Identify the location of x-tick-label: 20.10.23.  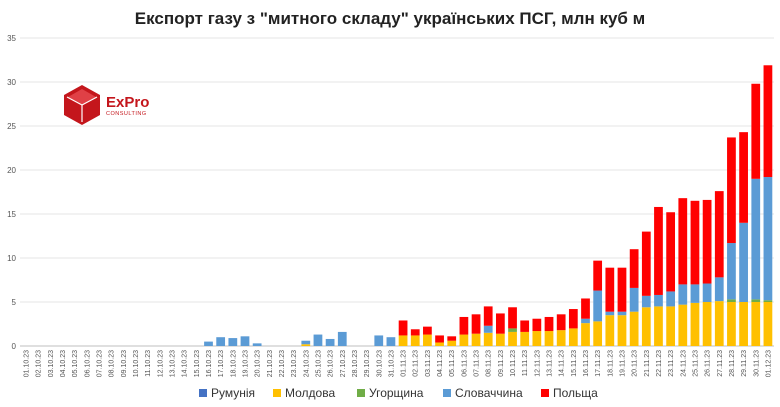
(258, 363).